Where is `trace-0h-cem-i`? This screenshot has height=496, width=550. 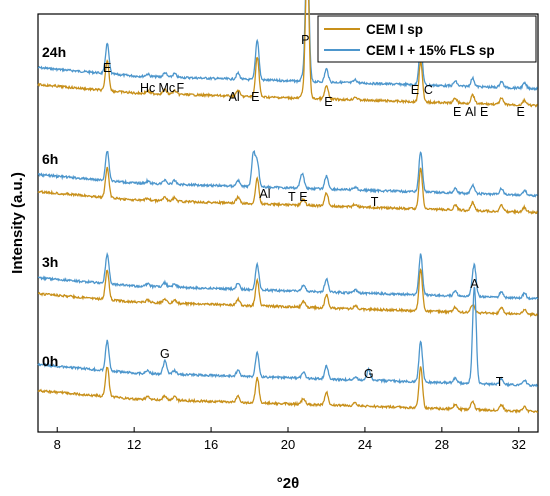
trace-0h-cem-i is located at coordinates (288, 390).